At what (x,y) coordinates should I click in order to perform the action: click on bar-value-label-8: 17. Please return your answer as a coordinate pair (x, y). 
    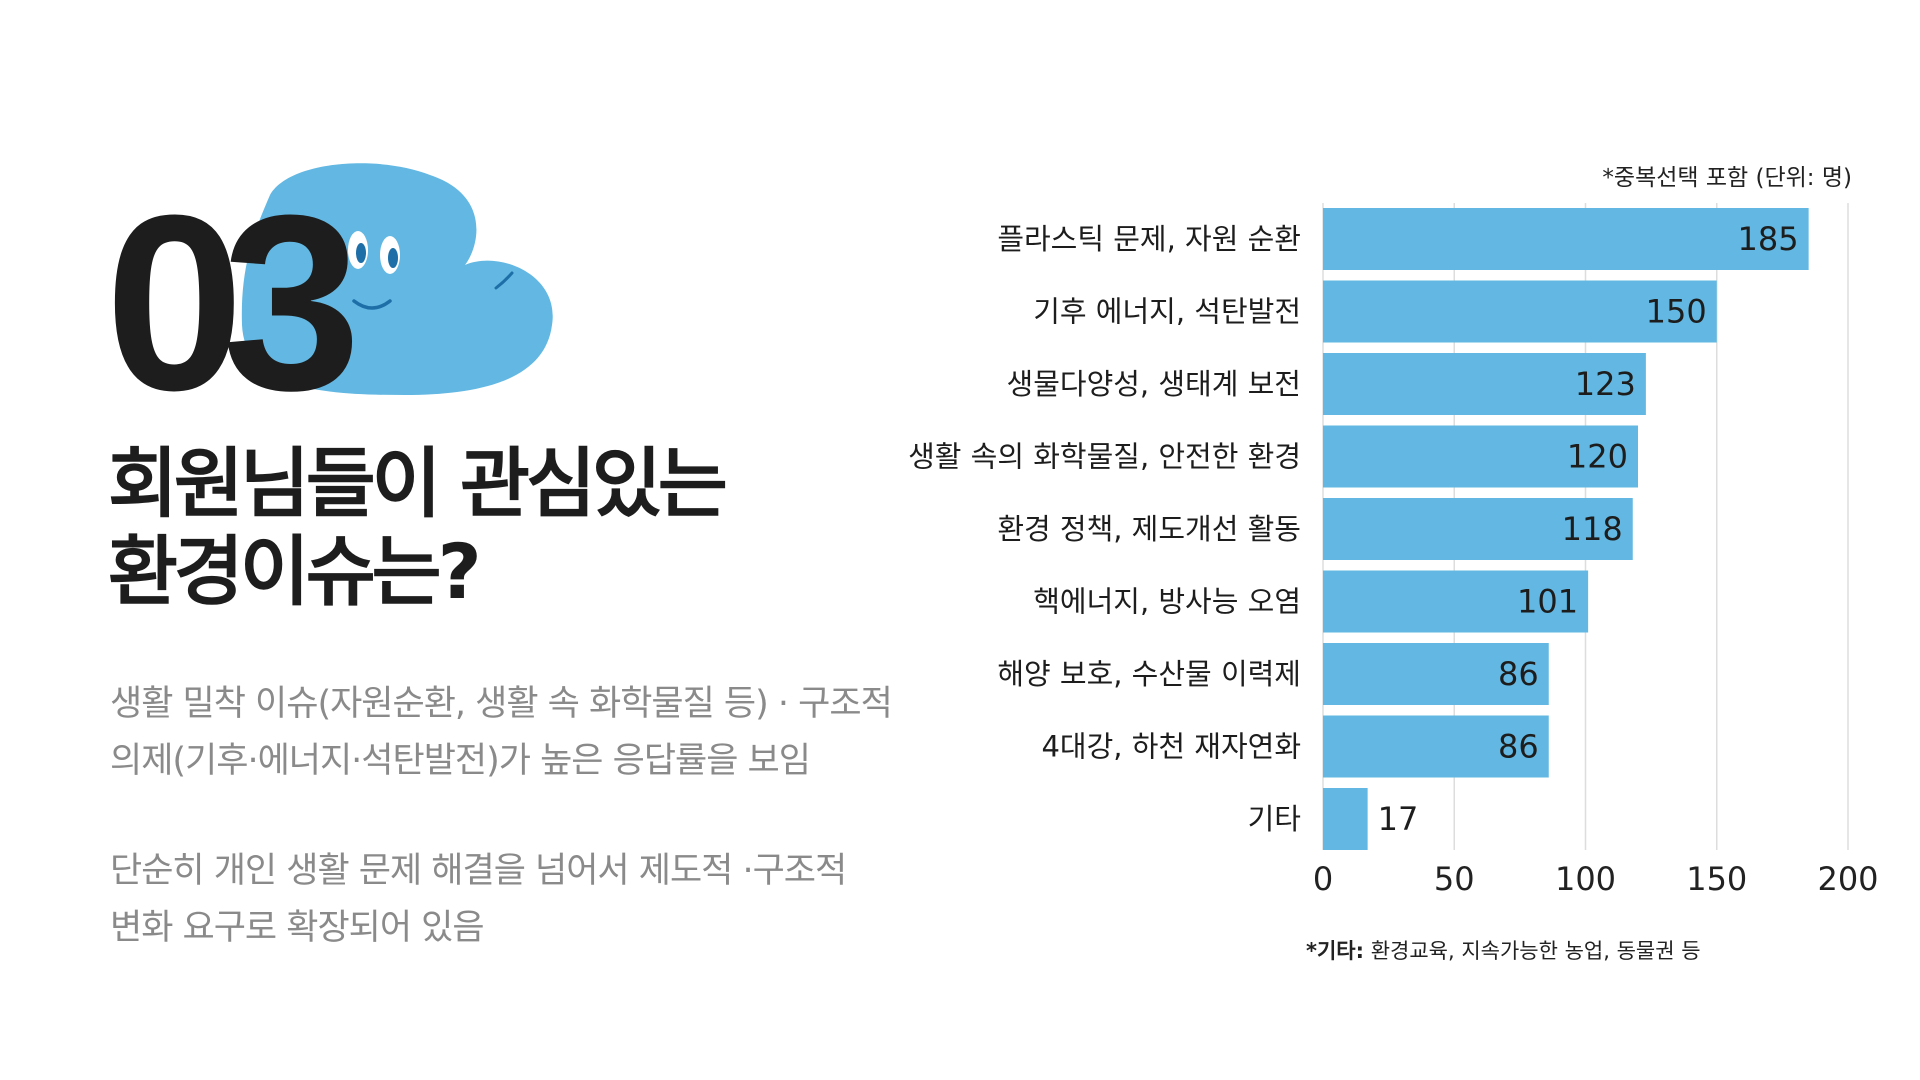
    Looking at the image, I should click on (1398, 819).